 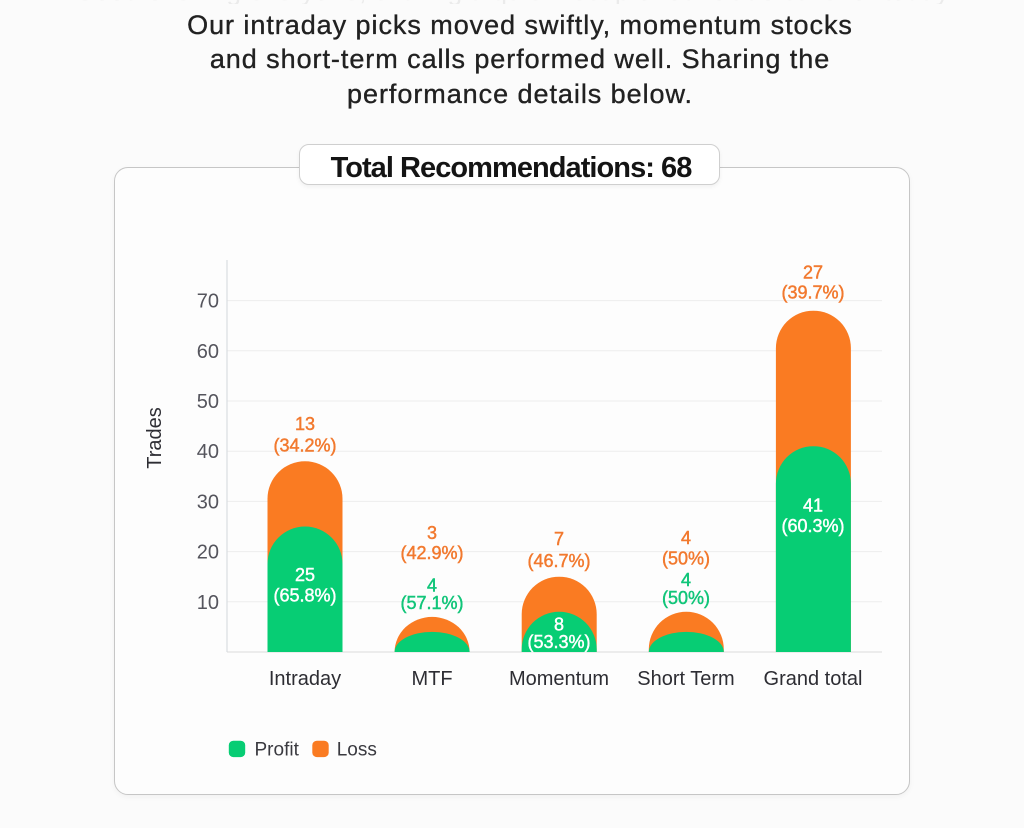 What do you see at coordinates (208, 603) in the screenshot?
I see `svg-text: 10` at bounding box center [208, 603].